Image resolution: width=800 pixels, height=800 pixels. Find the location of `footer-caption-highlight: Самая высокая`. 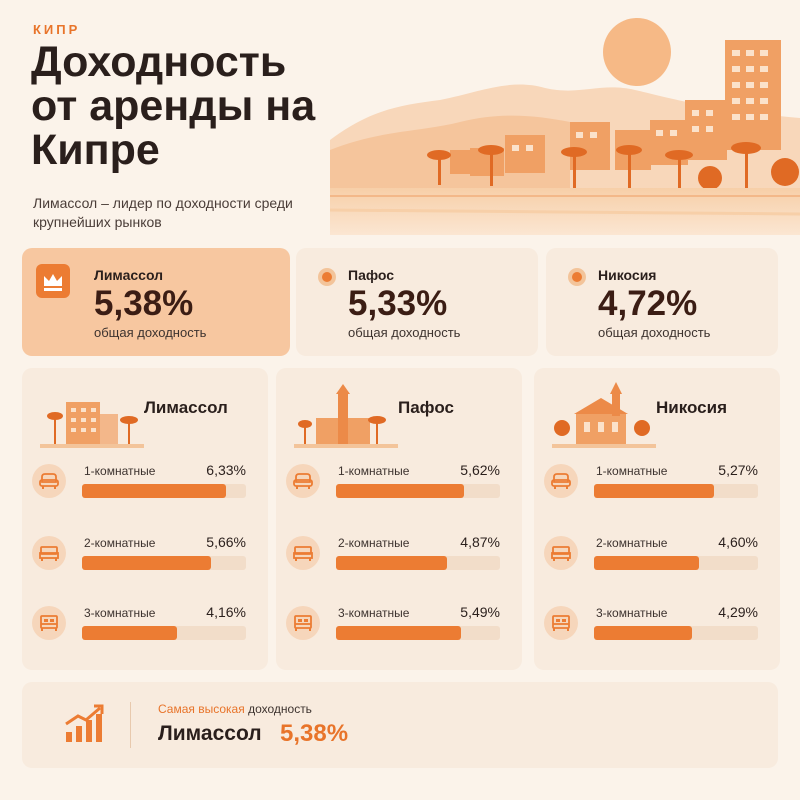

footer-caption-highlight: Самая высокая is located at coordinates (201, 709).